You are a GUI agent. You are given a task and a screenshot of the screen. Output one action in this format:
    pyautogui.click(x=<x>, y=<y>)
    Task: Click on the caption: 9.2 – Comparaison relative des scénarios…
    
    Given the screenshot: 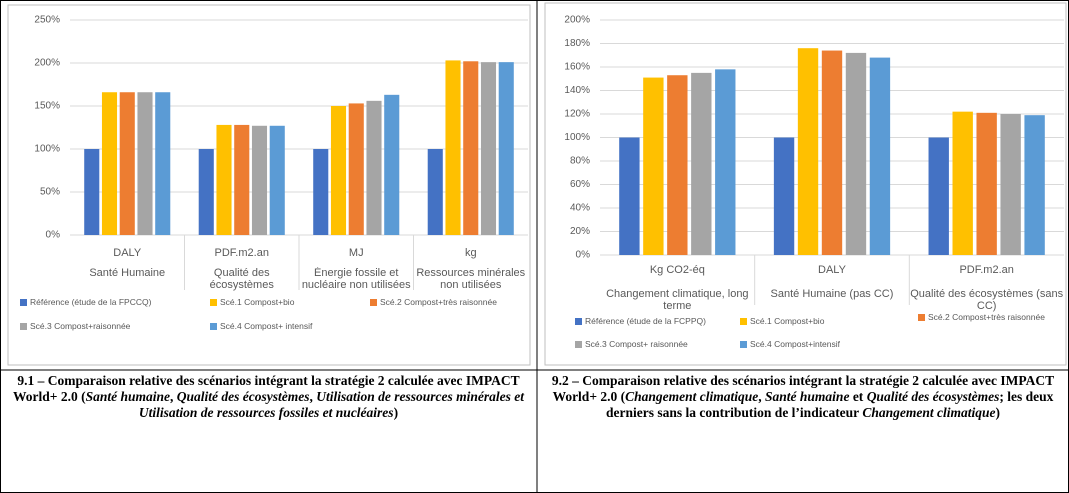 What is the action you would take?
    pyautogui.click(x=803, y=431)
    